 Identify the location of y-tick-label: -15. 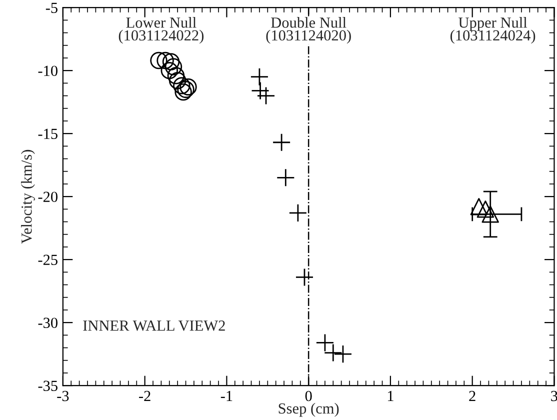
(48, 134).